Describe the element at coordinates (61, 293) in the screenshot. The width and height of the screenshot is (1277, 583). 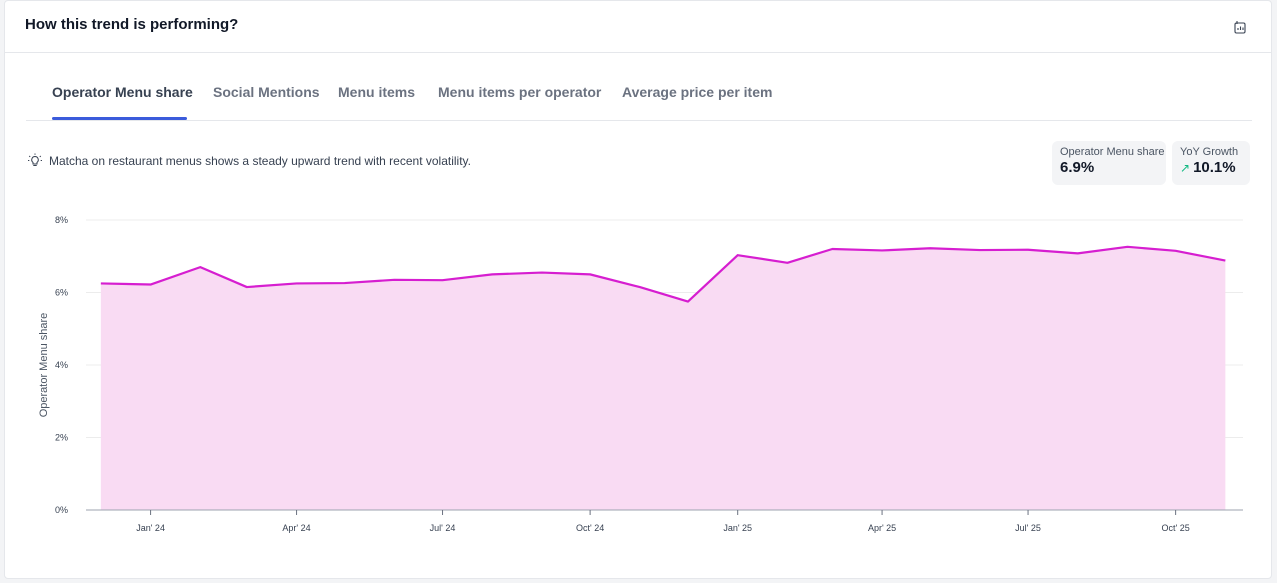
I see `y-tick-label: 6%` at that location.